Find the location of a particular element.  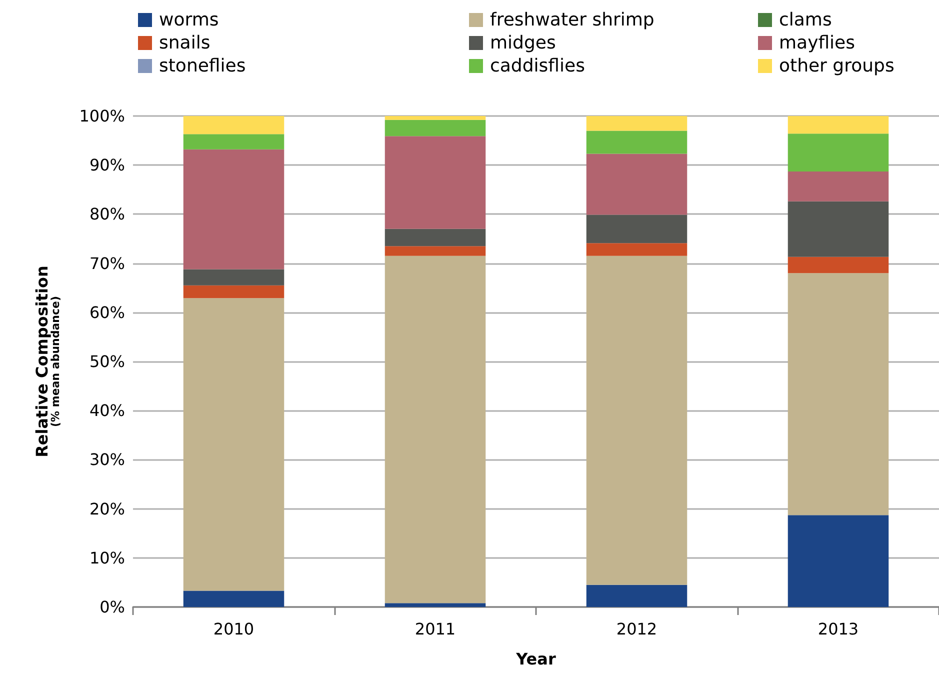

legend-label: midges is located at coordinates (523, 43).